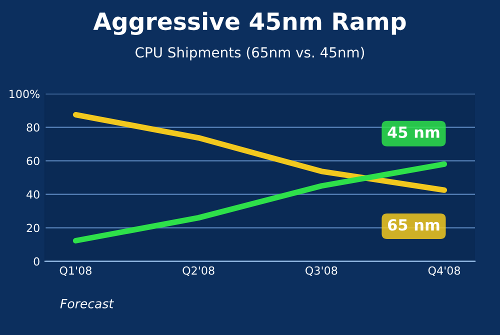  I want to click on y-tick-label: 80, so click(33, 127).